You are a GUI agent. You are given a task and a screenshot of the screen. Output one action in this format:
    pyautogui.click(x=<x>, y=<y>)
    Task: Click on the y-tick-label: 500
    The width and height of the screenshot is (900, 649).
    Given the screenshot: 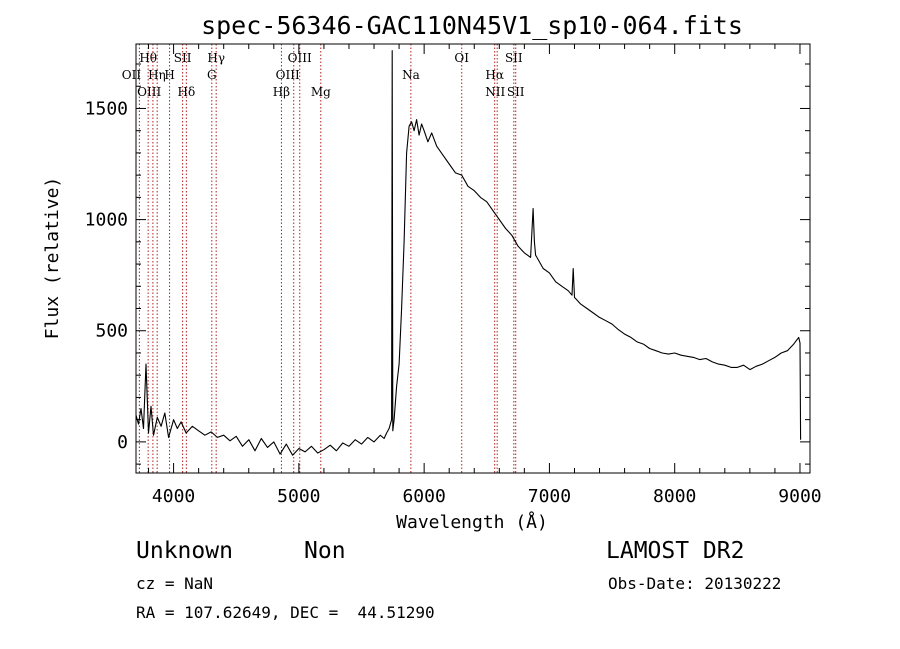 What is the action you would take?
    pyautogui.click(x=111, y=331)
    